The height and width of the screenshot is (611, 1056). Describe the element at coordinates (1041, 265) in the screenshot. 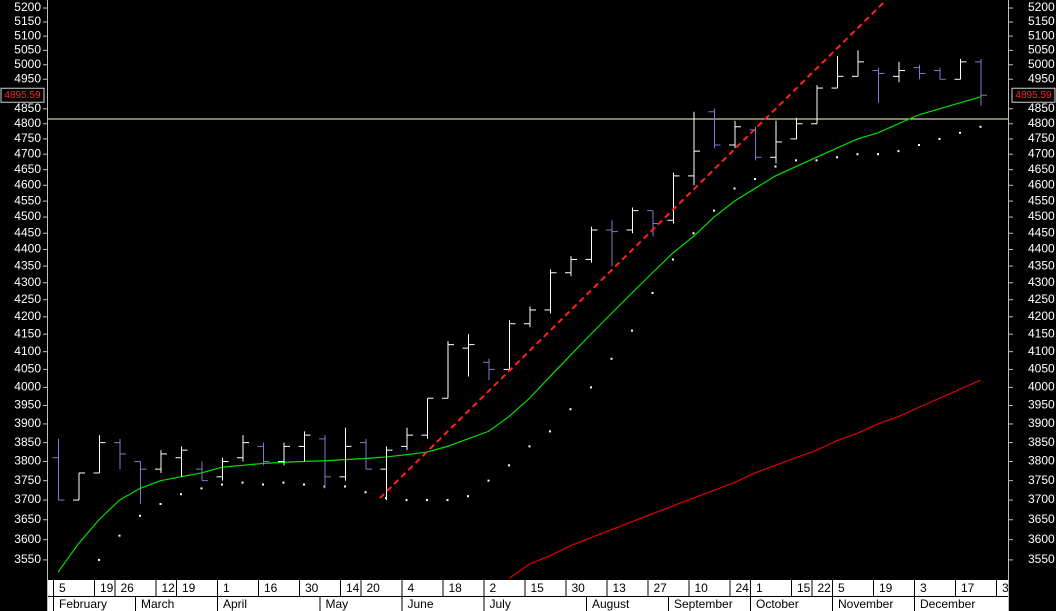

I see `y-tick-label-right: 4350` at that location.